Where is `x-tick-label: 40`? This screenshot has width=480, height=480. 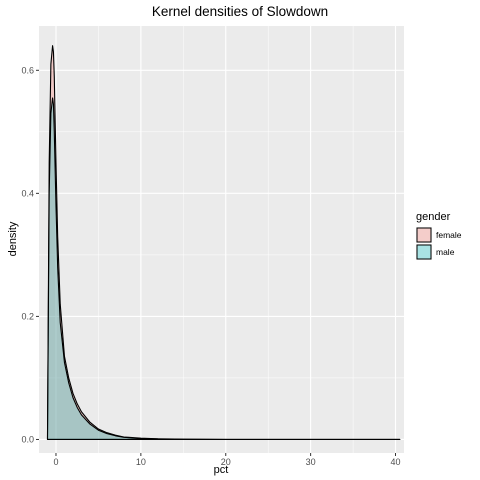 x-tick-label: 40 is located at coordinates (396, 462).